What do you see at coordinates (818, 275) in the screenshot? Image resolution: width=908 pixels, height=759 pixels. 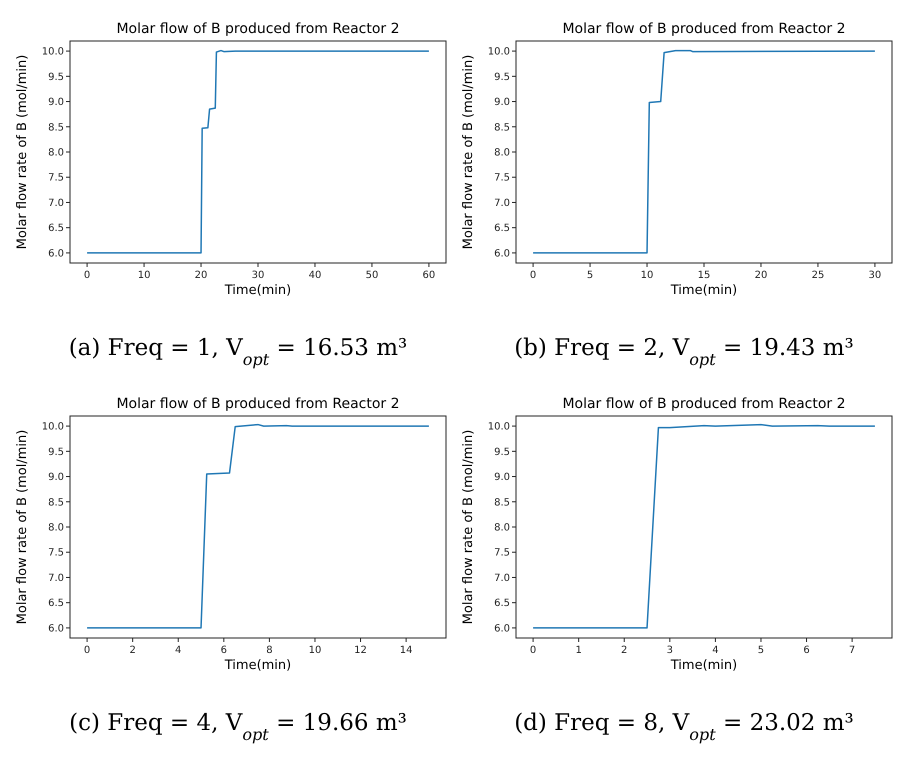 I see `x-tick-label: 25` at bounding box center [818, 275].